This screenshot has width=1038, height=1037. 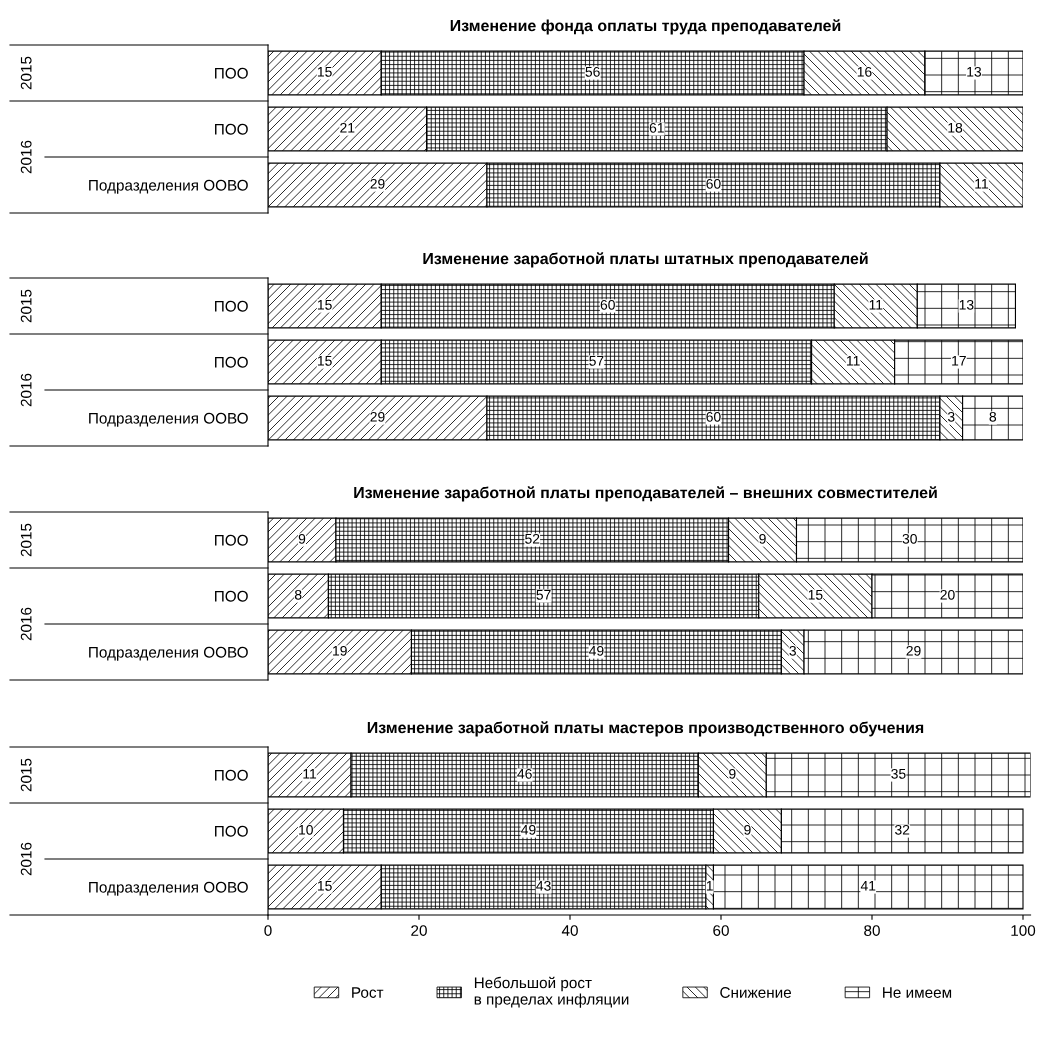 I want to click on data-label: 46, so click(x=524, y=773).